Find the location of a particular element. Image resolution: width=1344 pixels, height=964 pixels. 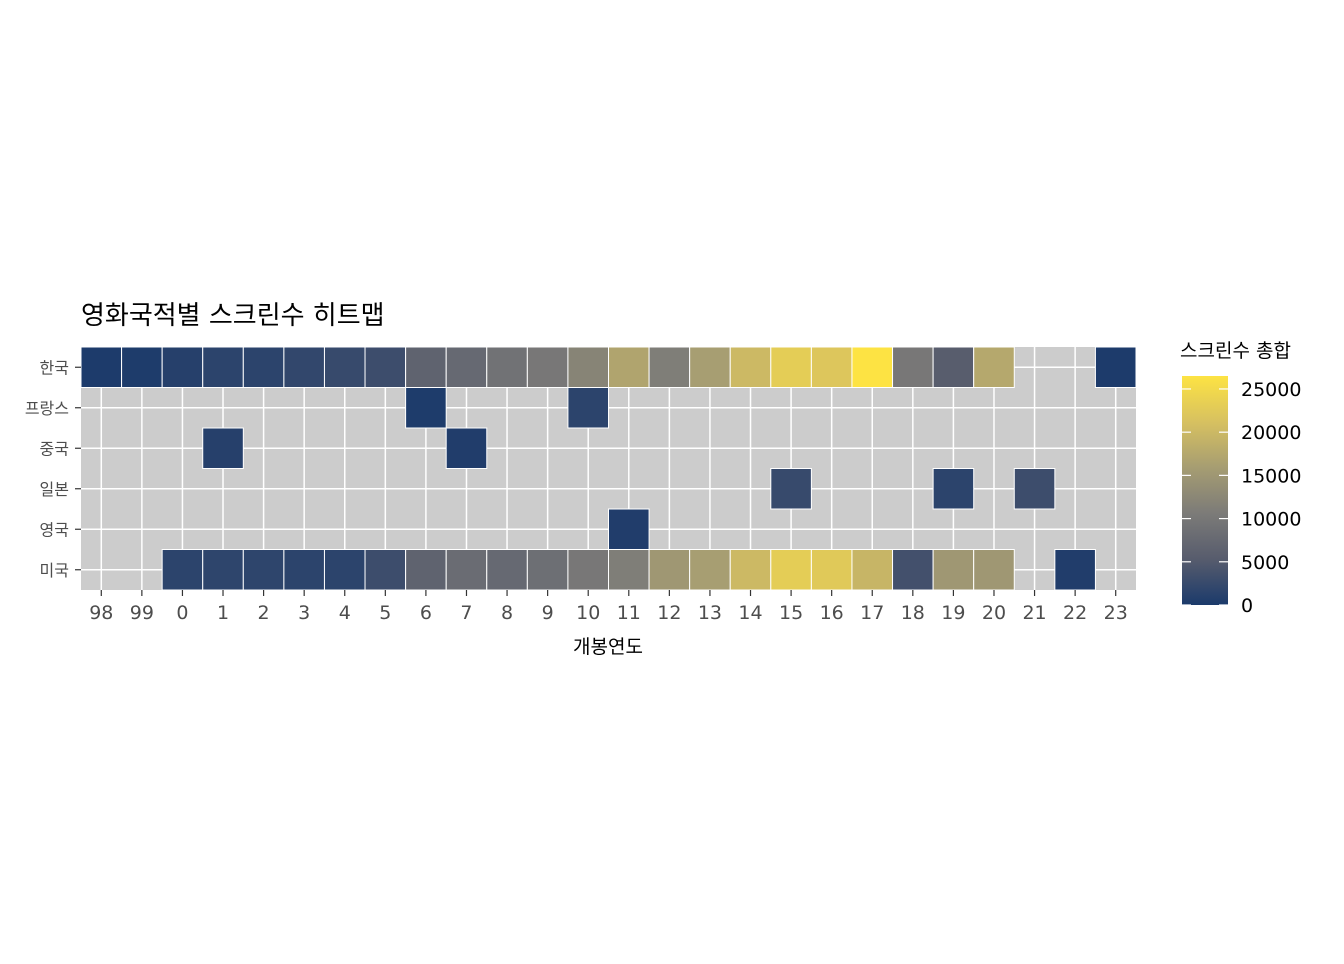

legend-tick-label: 25000 is located at coordinates (1271, 390).